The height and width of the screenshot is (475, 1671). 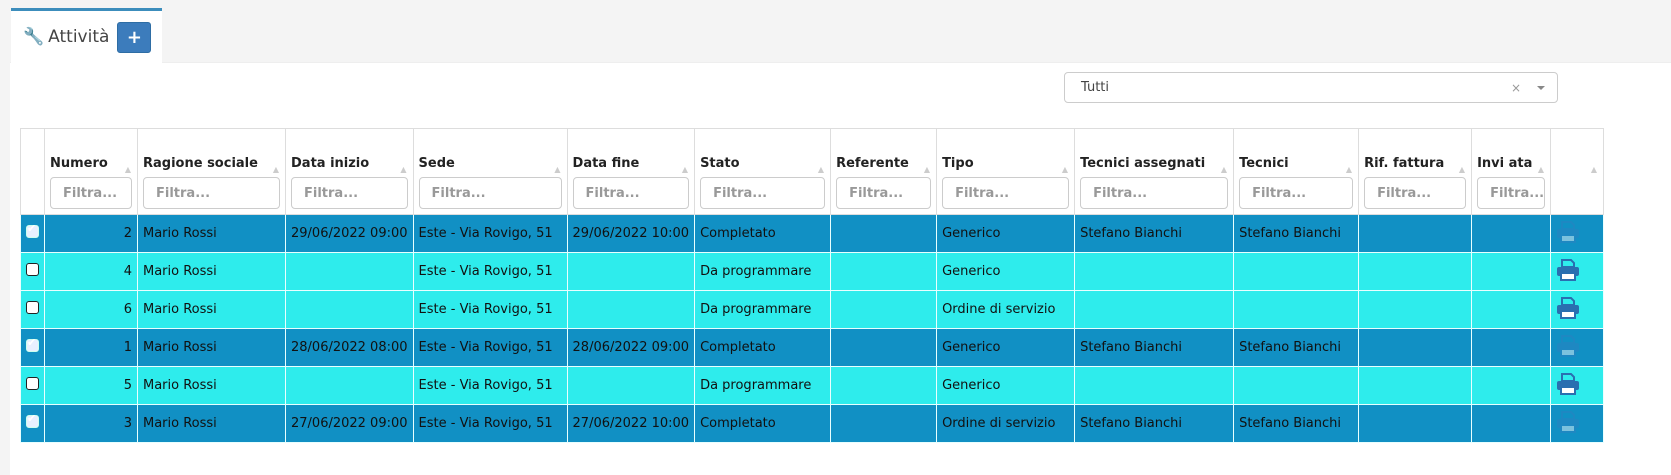 What do you see at coordinates (1515, 87) in the screenshot?
I see `clear-icon: ×` at bounding box center [1515, 87].